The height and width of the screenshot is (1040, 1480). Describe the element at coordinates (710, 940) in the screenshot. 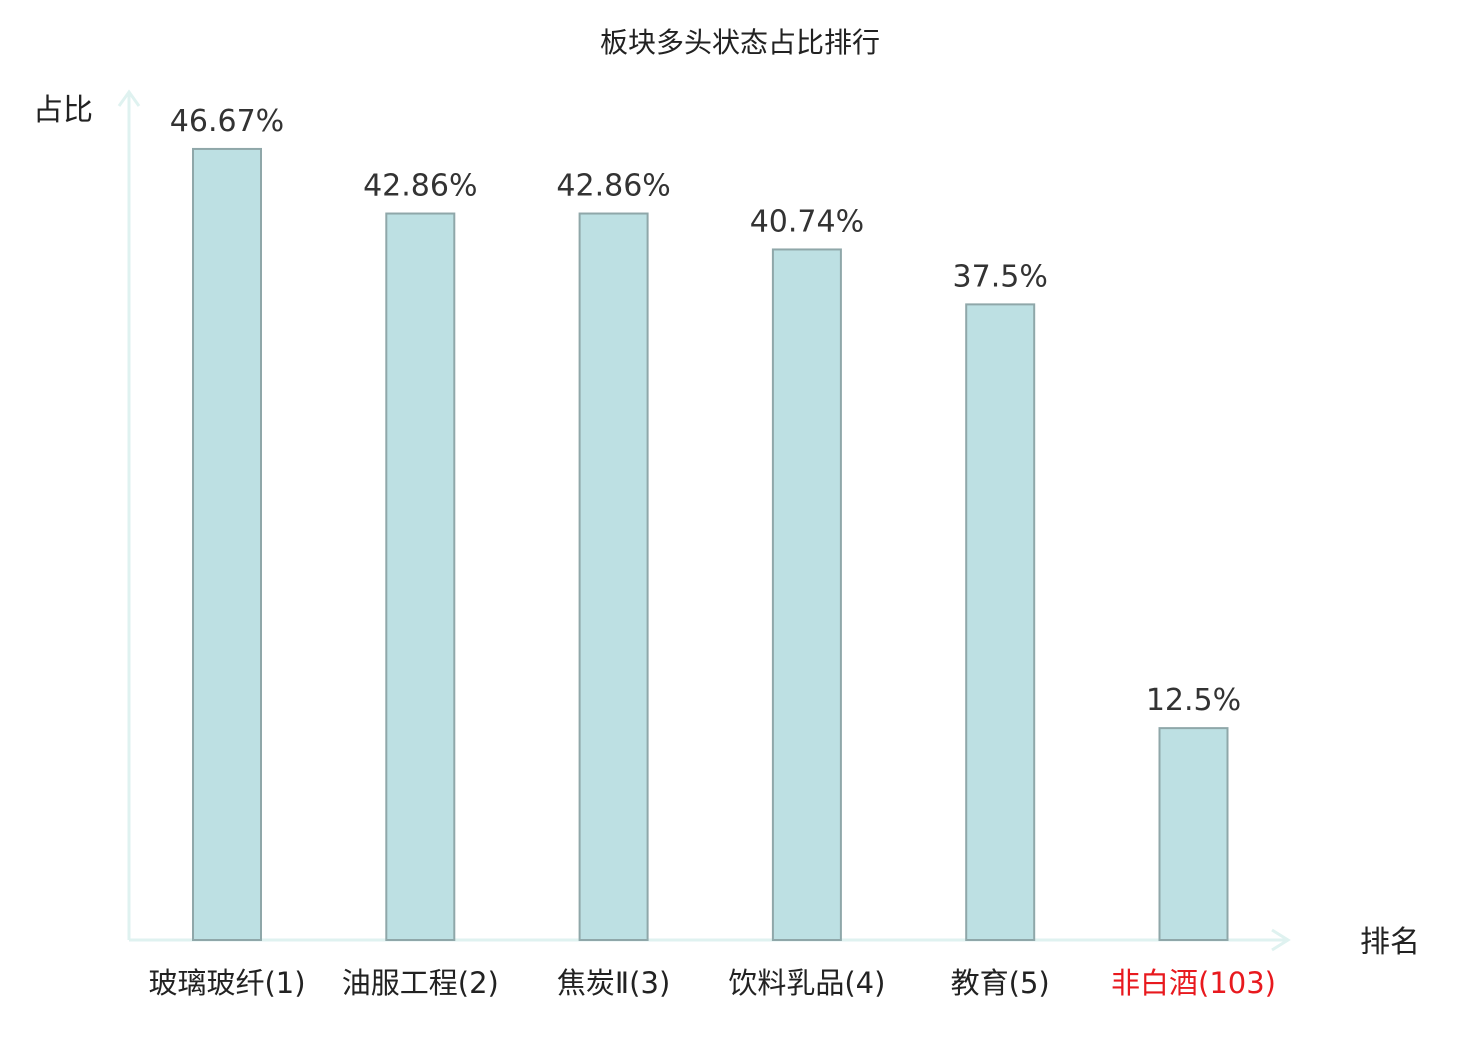

I see `x-axis` at that location.